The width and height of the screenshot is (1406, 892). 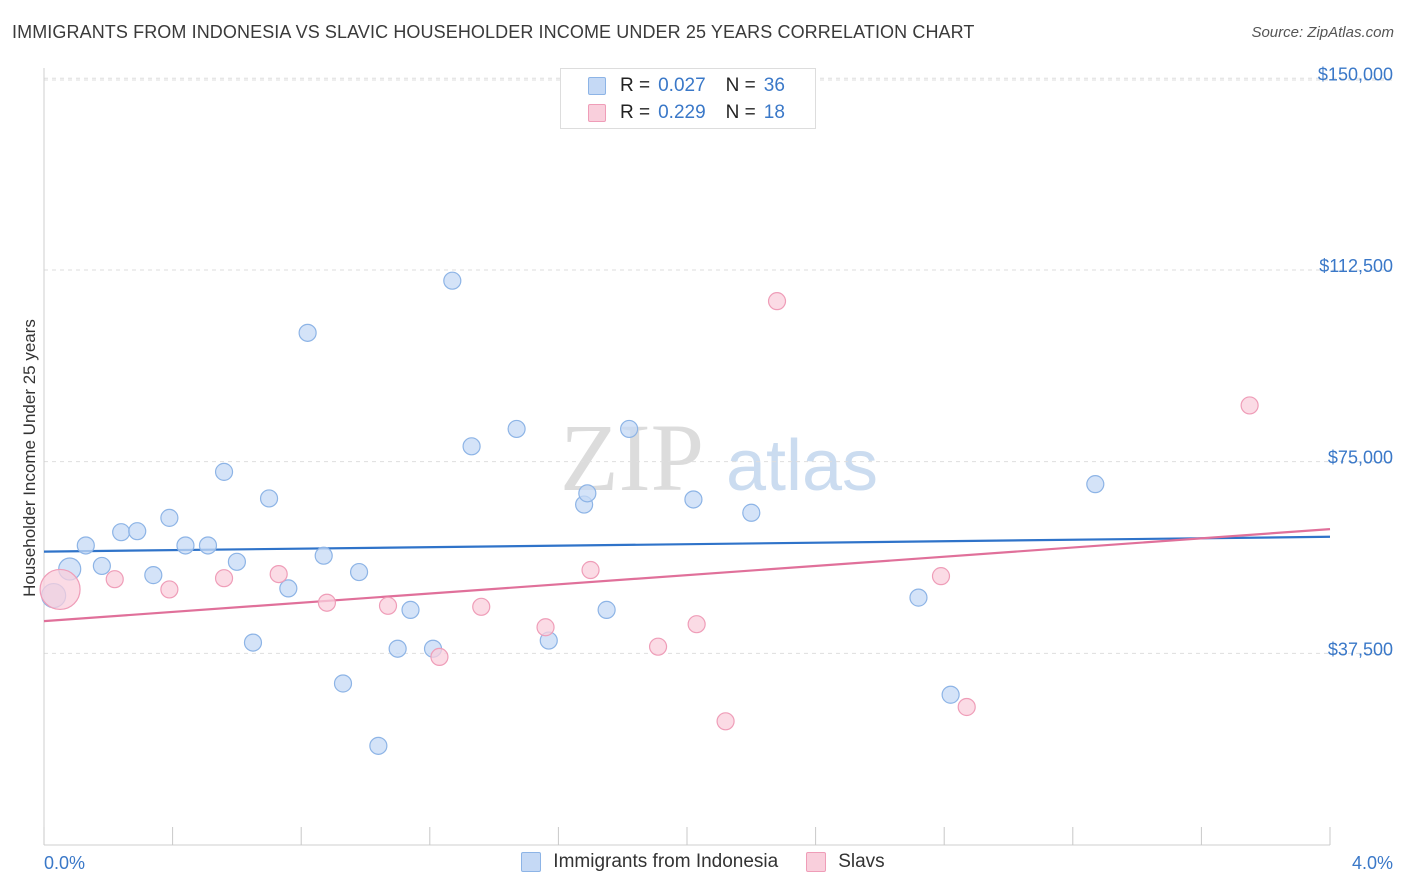 What do you see at coordinates (1355, 74) in the screenshot?
I see `y-tick-label: $150,000` at bounding box center [1355, 74].